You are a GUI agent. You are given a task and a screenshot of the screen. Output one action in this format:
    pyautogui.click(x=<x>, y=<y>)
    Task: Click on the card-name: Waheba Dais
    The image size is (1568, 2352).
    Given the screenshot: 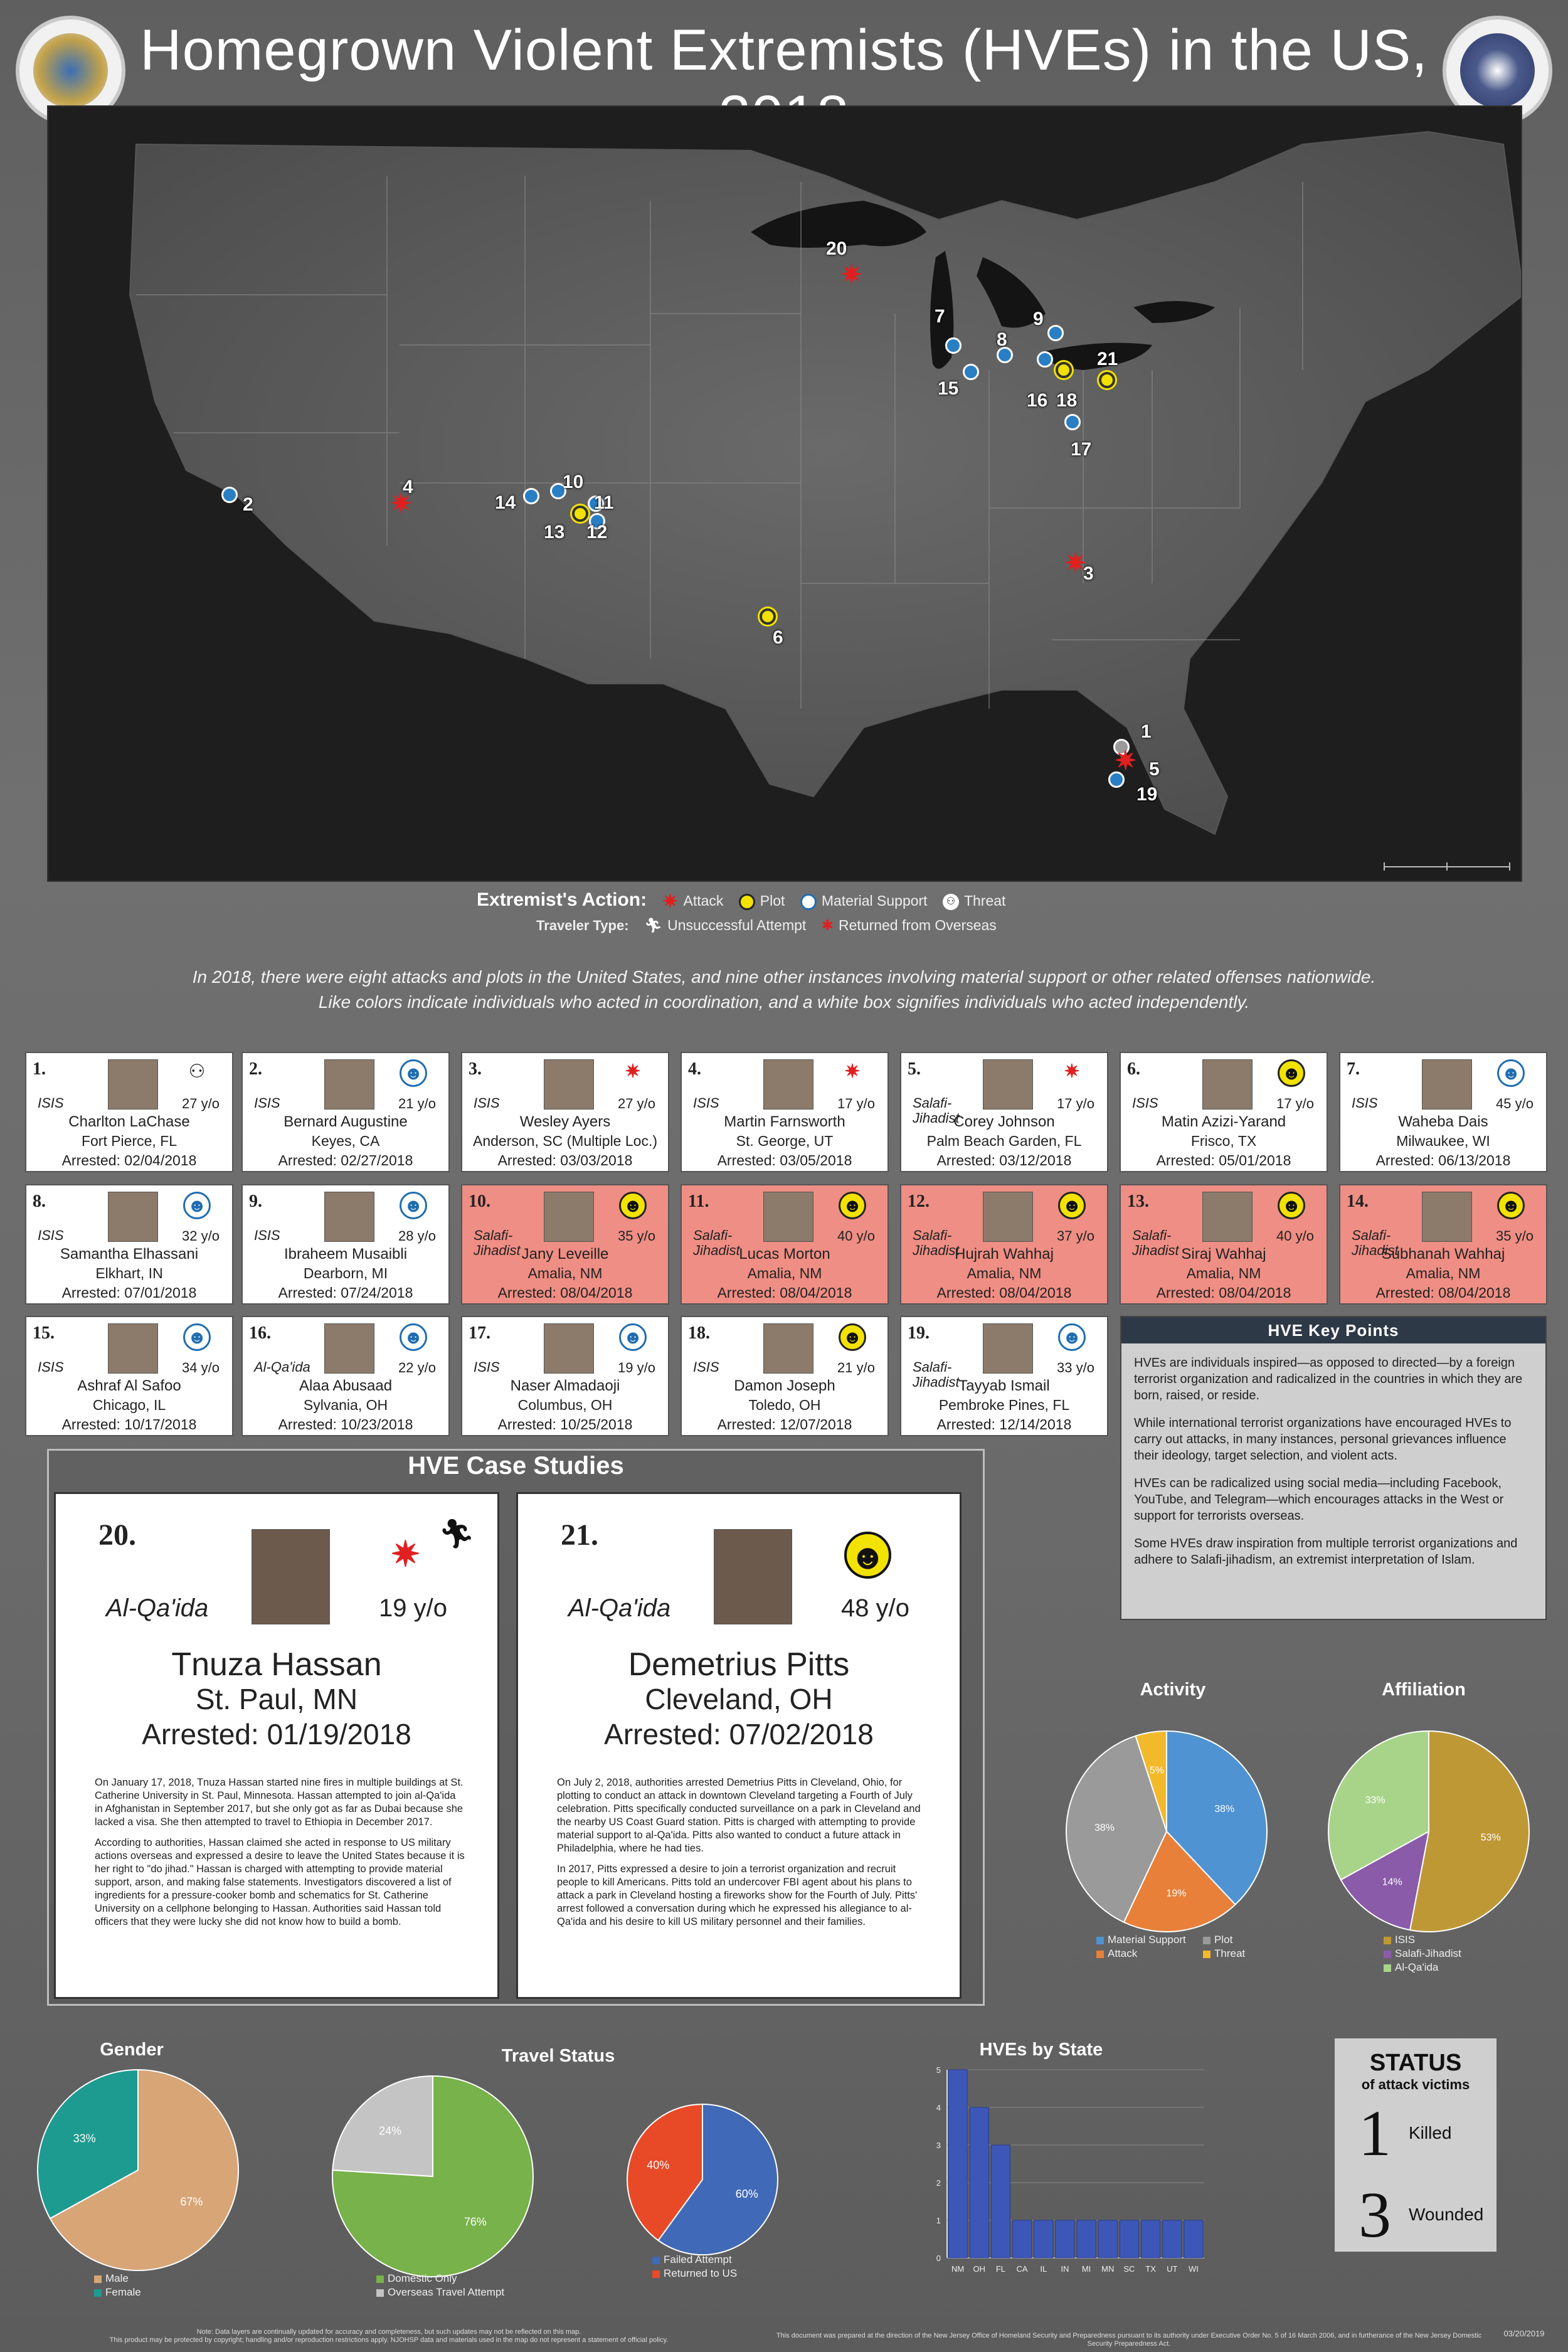 What is the action you would take?
    pyautogui.click(x=1443, y=1121)
    